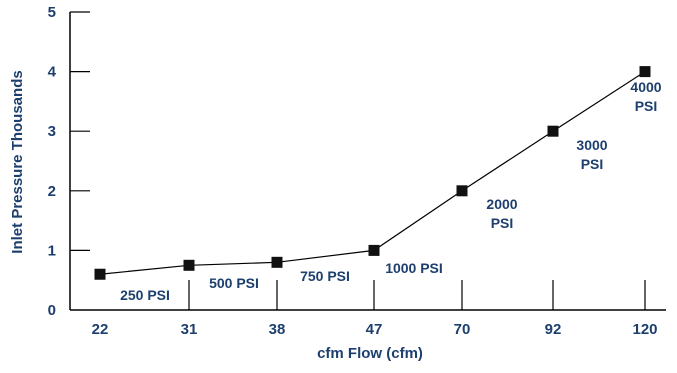  I want to click on data-label: 3000 PSI, so click(591, 154).